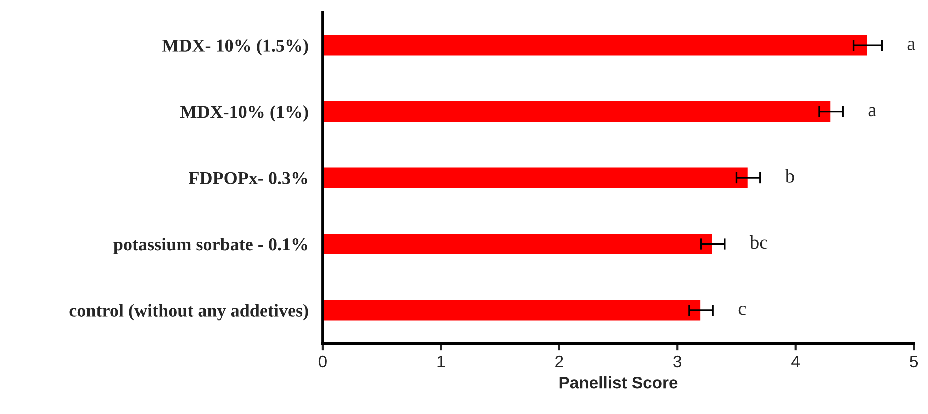 The image size is (928, 414). What do you see at coordinates (742, 311) in the screenshot?
I see `annotation: c` at bounding box center [742, 311].